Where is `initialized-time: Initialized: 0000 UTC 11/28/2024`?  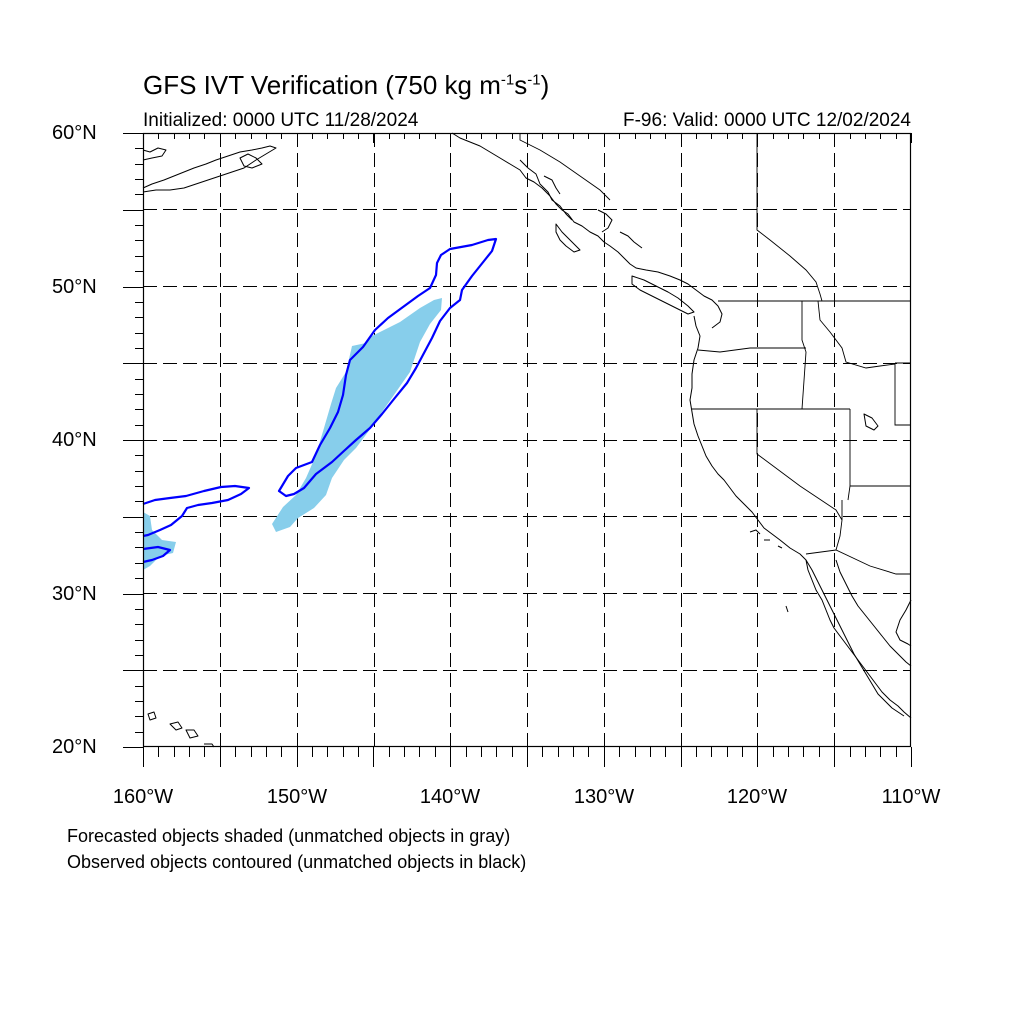
initialized-time: Initialized: 0000 UTC 11/28/2024 is located at coordinates (281, 120).